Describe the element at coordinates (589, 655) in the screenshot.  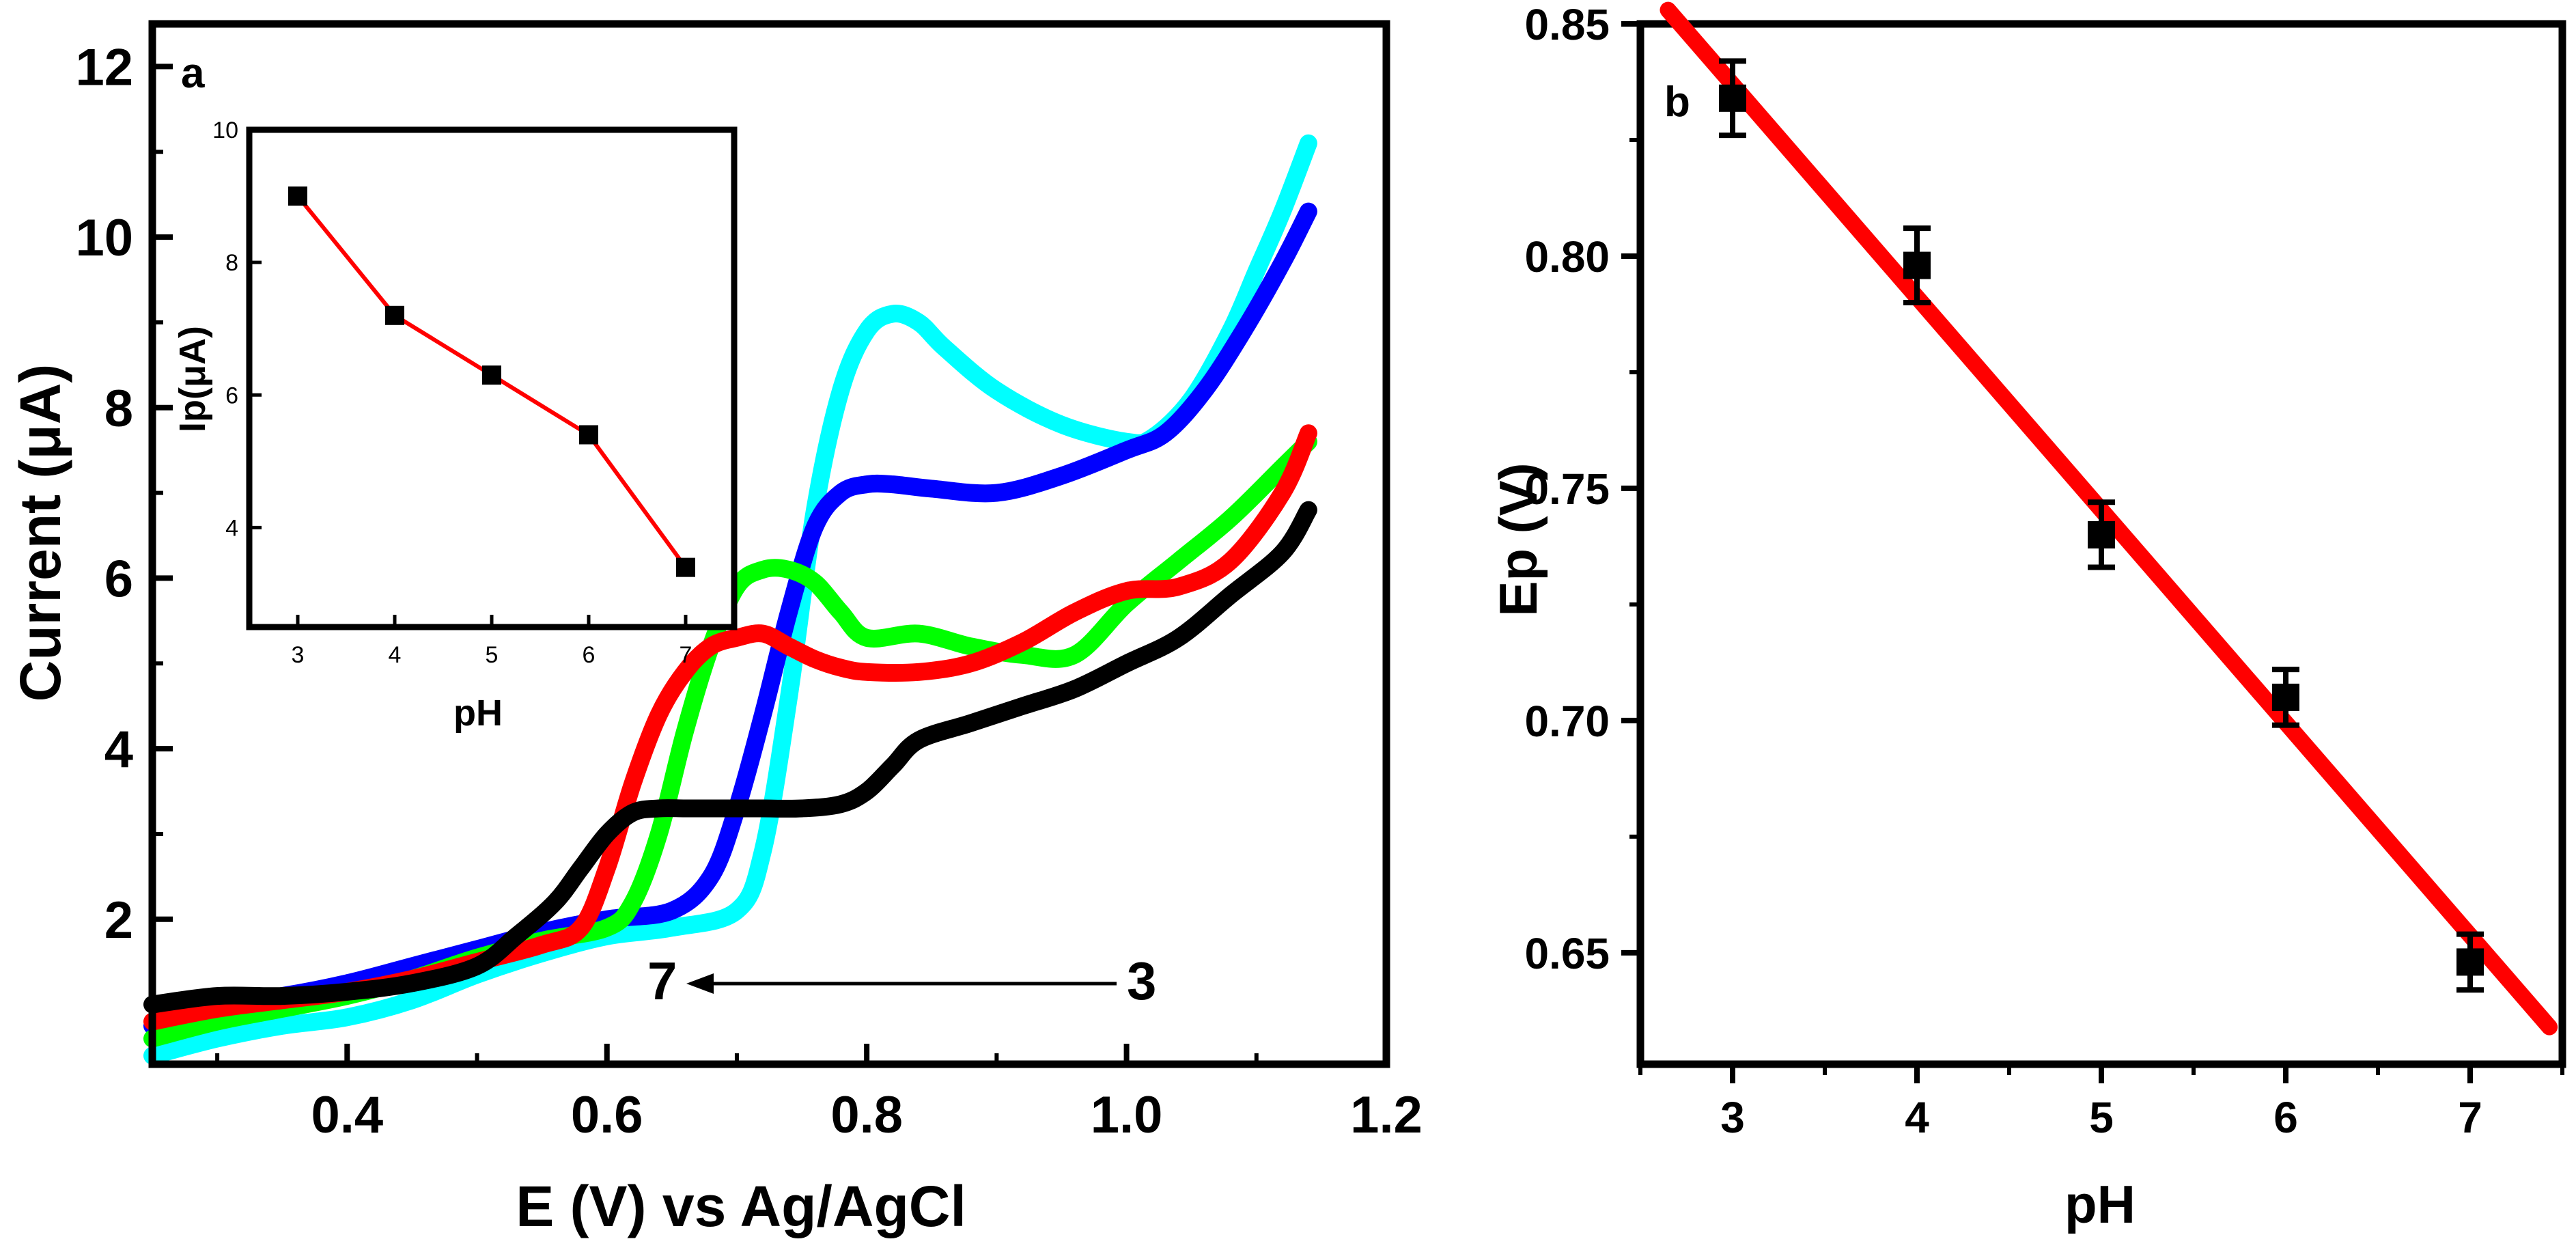
I see `inset-x-tick-label: 6` at that location.